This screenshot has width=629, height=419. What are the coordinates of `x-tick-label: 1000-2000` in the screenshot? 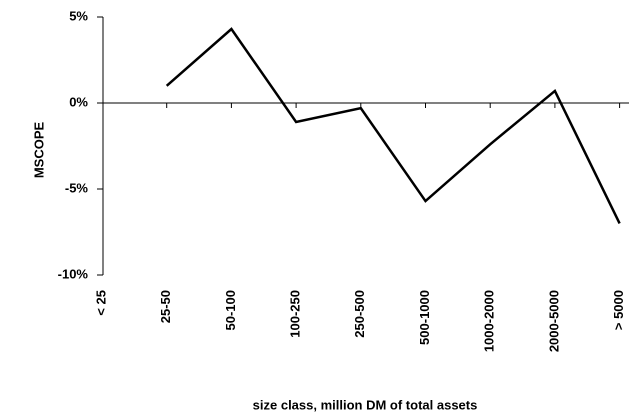 It's located at (489, 321).